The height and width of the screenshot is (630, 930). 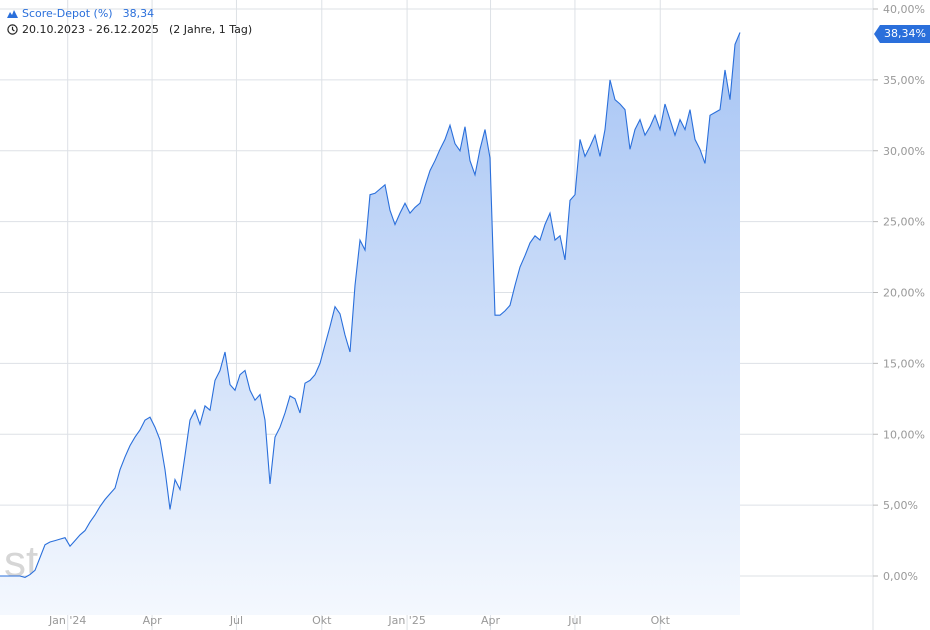 What do you see at coordinates (902, 34) in the screenshot?
I see `last-value-badge: 38,34%` at bounding box center [902, 34].